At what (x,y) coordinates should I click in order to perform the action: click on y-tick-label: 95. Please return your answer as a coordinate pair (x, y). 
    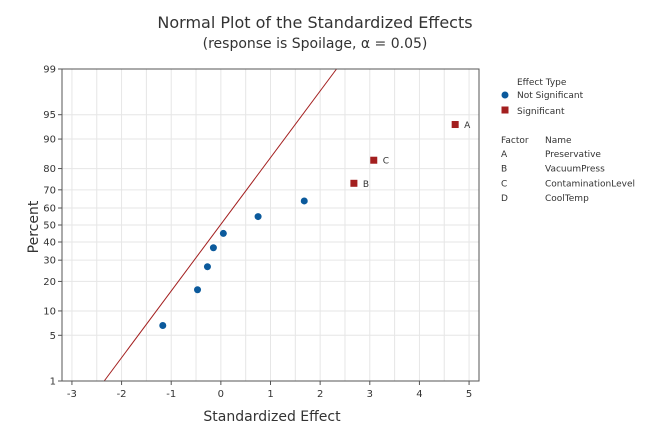
    Looking at the image, I should click on (49, 115).